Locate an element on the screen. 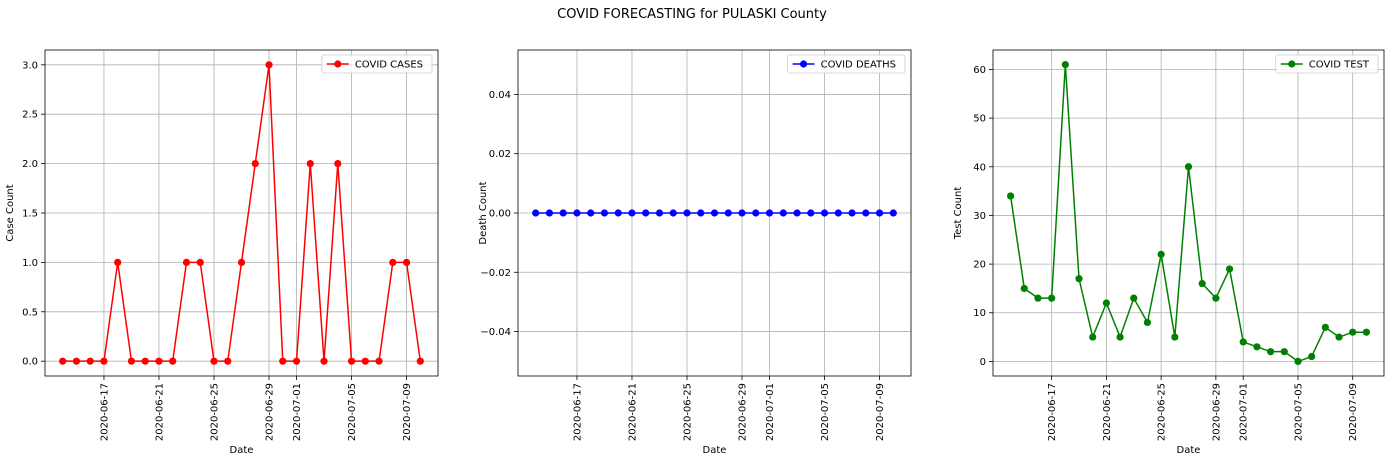  y-tick-label: 30 is located at coordinates (979, 216).